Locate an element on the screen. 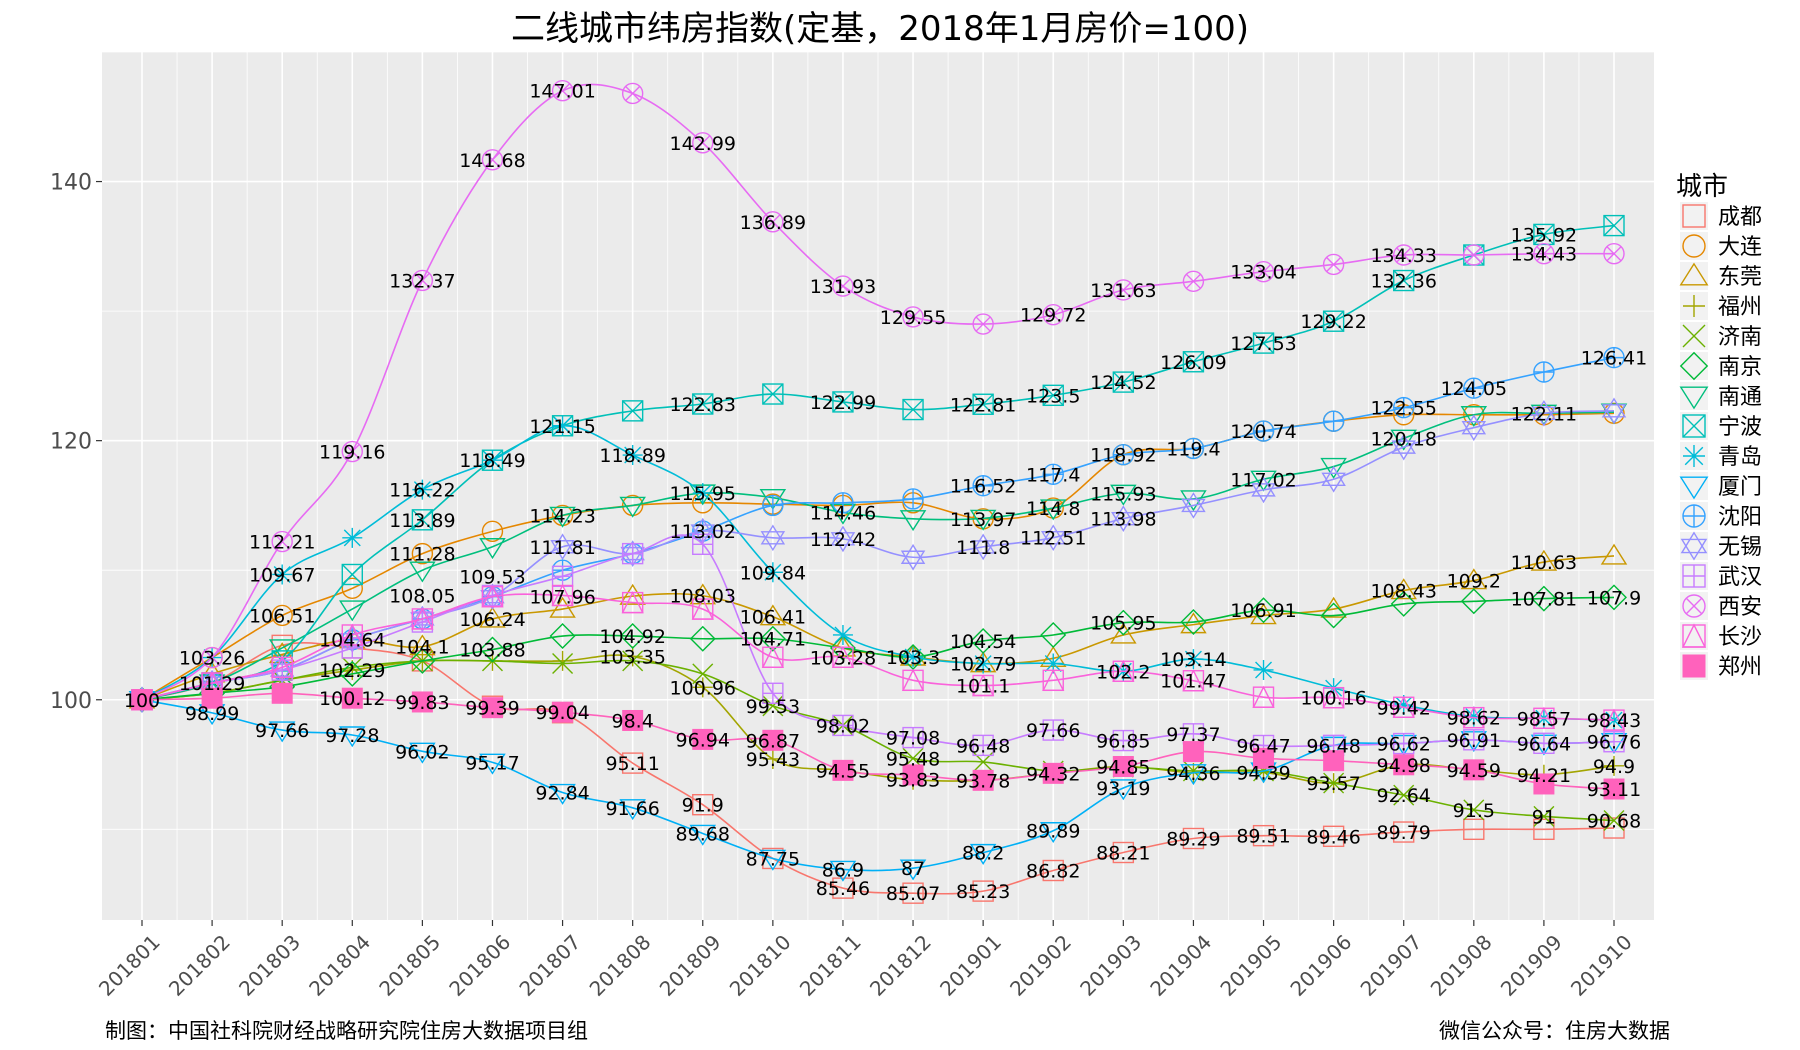 The image size is (1800, 1050). data-label: 90.68 is located at coordinates (1614, 822).